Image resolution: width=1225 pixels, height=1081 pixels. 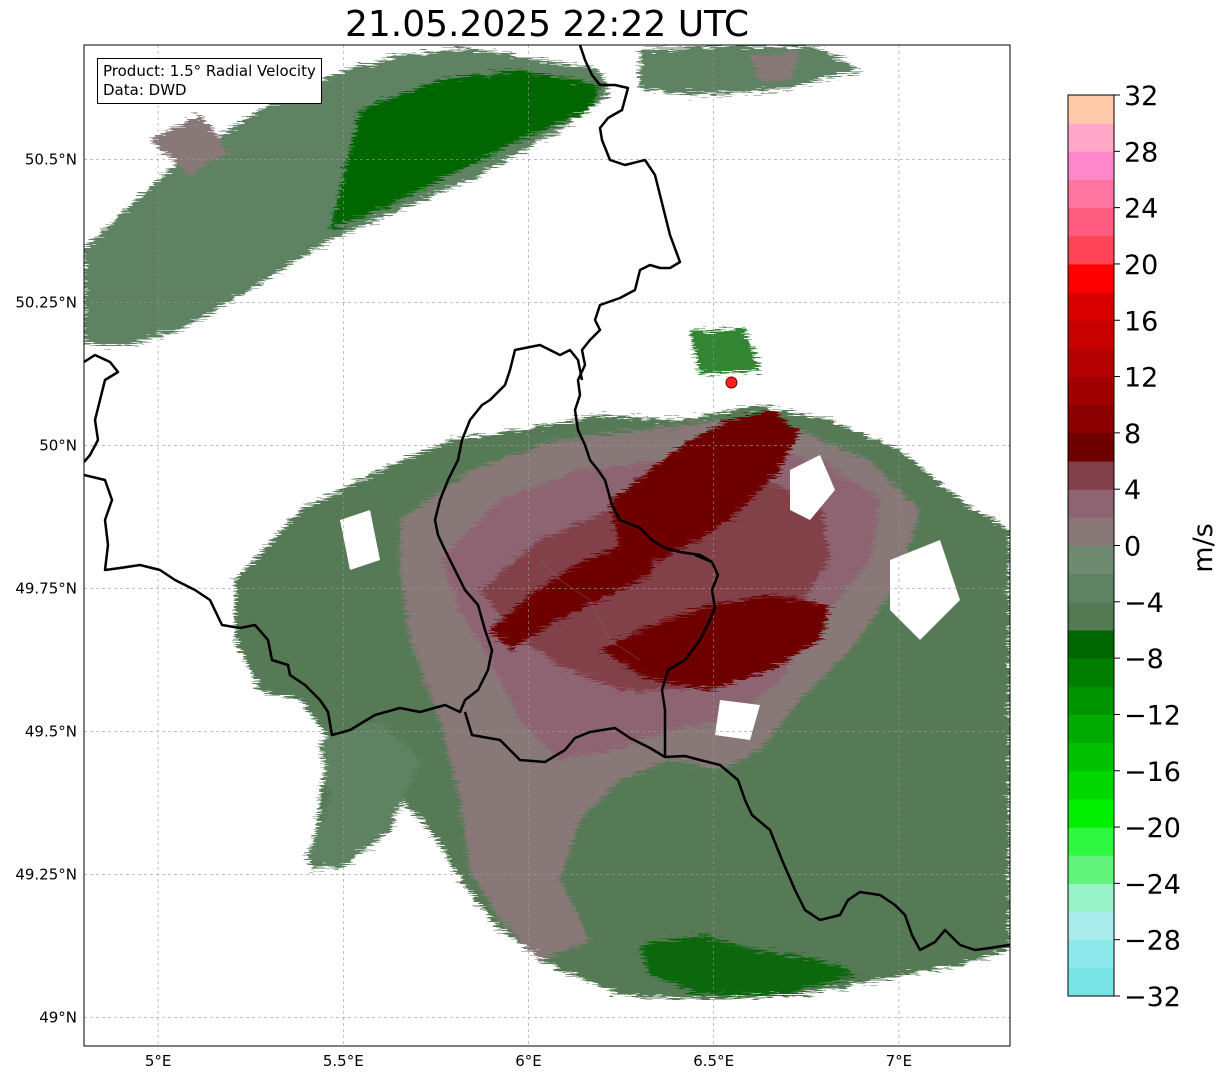 What do you see at coordinates (334, 540) in the screenshot?
I see `border-be-lu-west` at bounding box center [334, 540].